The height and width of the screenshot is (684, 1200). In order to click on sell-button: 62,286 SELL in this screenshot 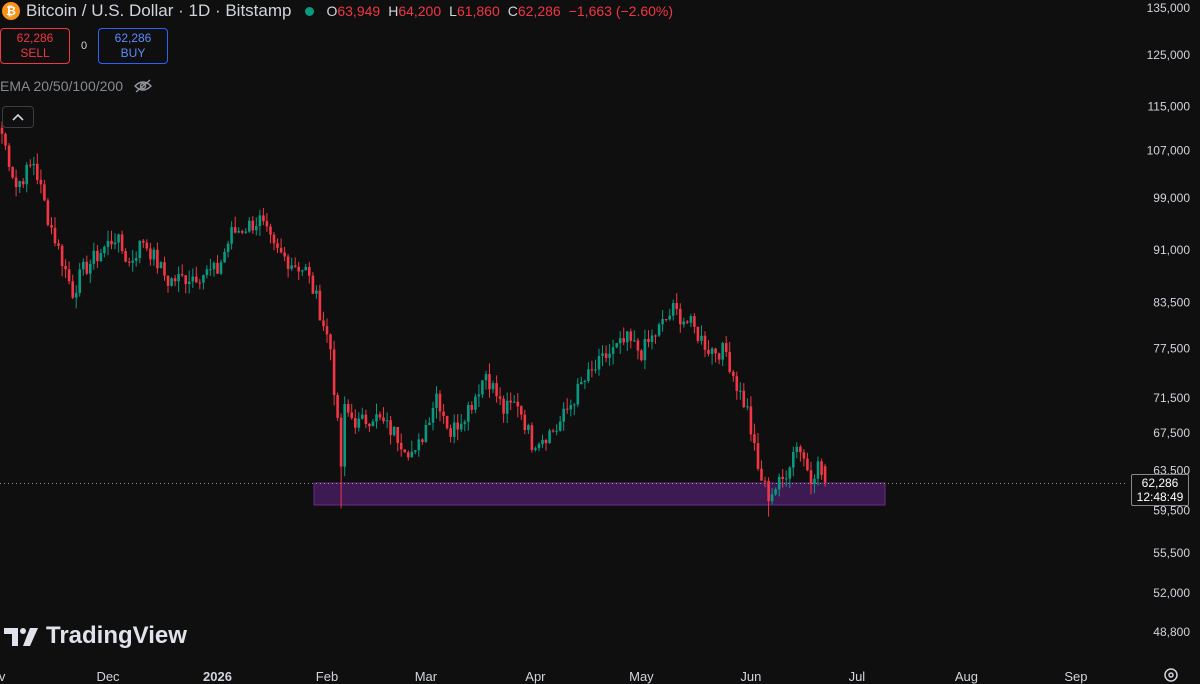, I will do `click(35, 46)`.